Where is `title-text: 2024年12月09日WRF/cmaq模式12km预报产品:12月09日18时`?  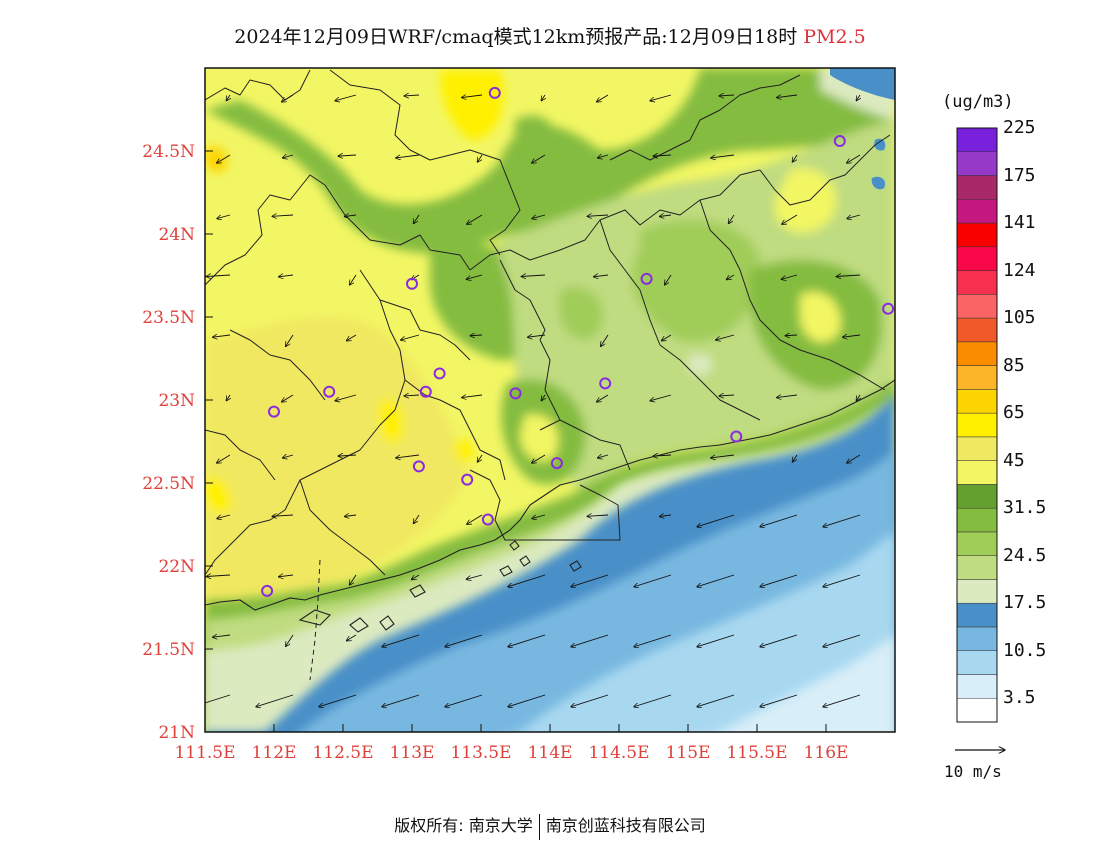
title-text: 2024年12月09日WRF/cmaq模式12km预报产品:12月09日18时 is located at coordinates (516, 37).